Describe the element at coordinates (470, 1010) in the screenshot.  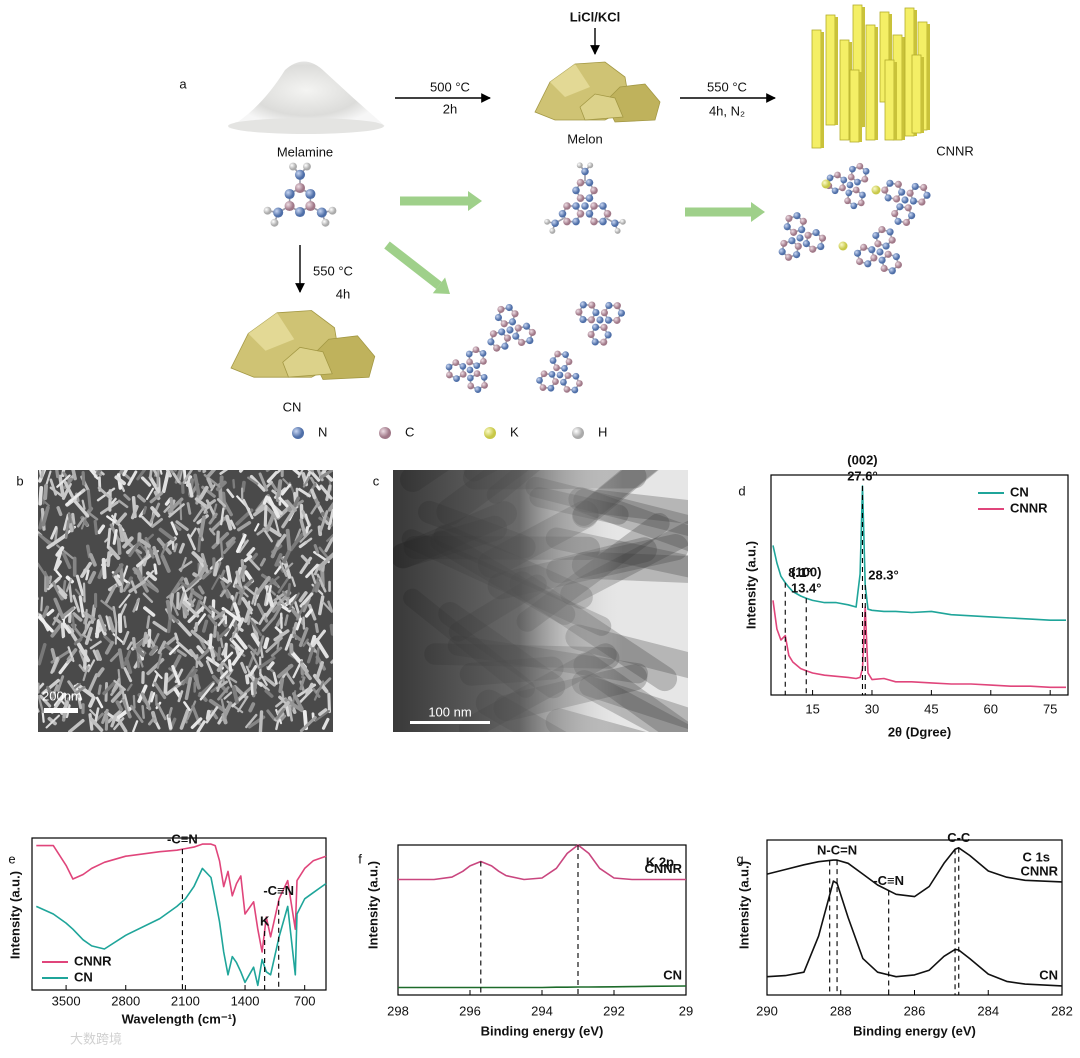
I see `x-tick-label: 296` at that location.